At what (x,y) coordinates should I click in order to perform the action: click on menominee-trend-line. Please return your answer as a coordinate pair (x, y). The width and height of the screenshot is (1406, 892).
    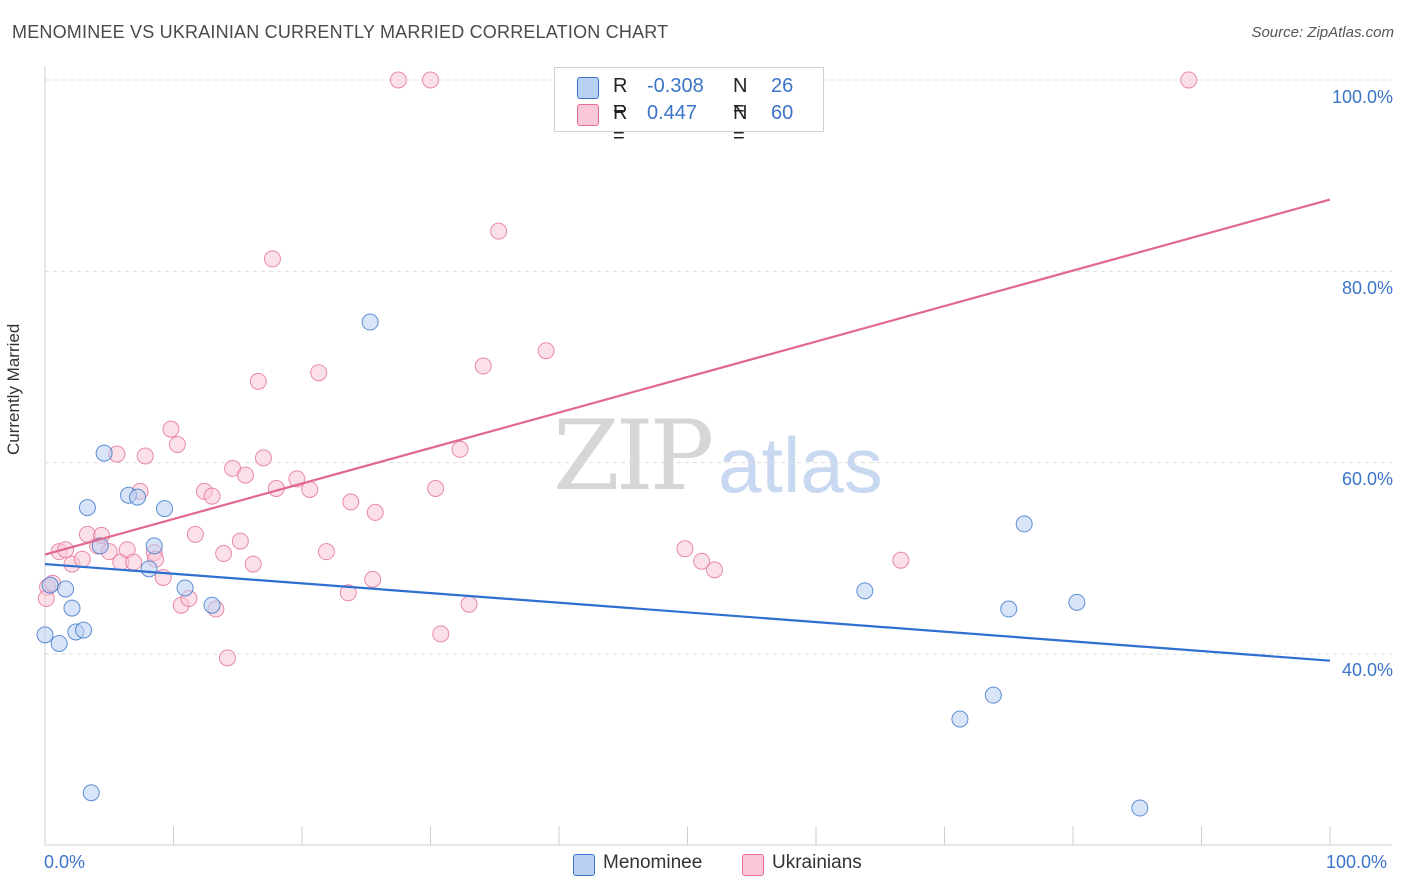
    Looking at the image, I should click on (687, 612).